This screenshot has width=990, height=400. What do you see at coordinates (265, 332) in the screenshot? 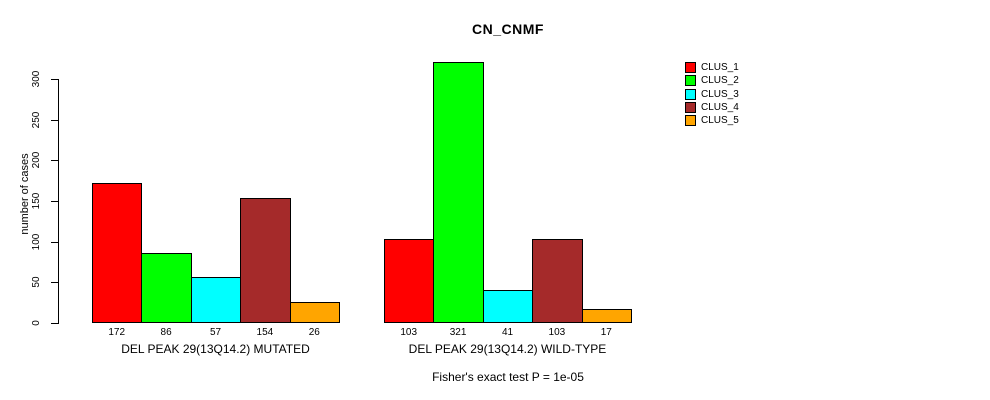
I see `bar-value-label: 154` at bounding box center [265, 332].